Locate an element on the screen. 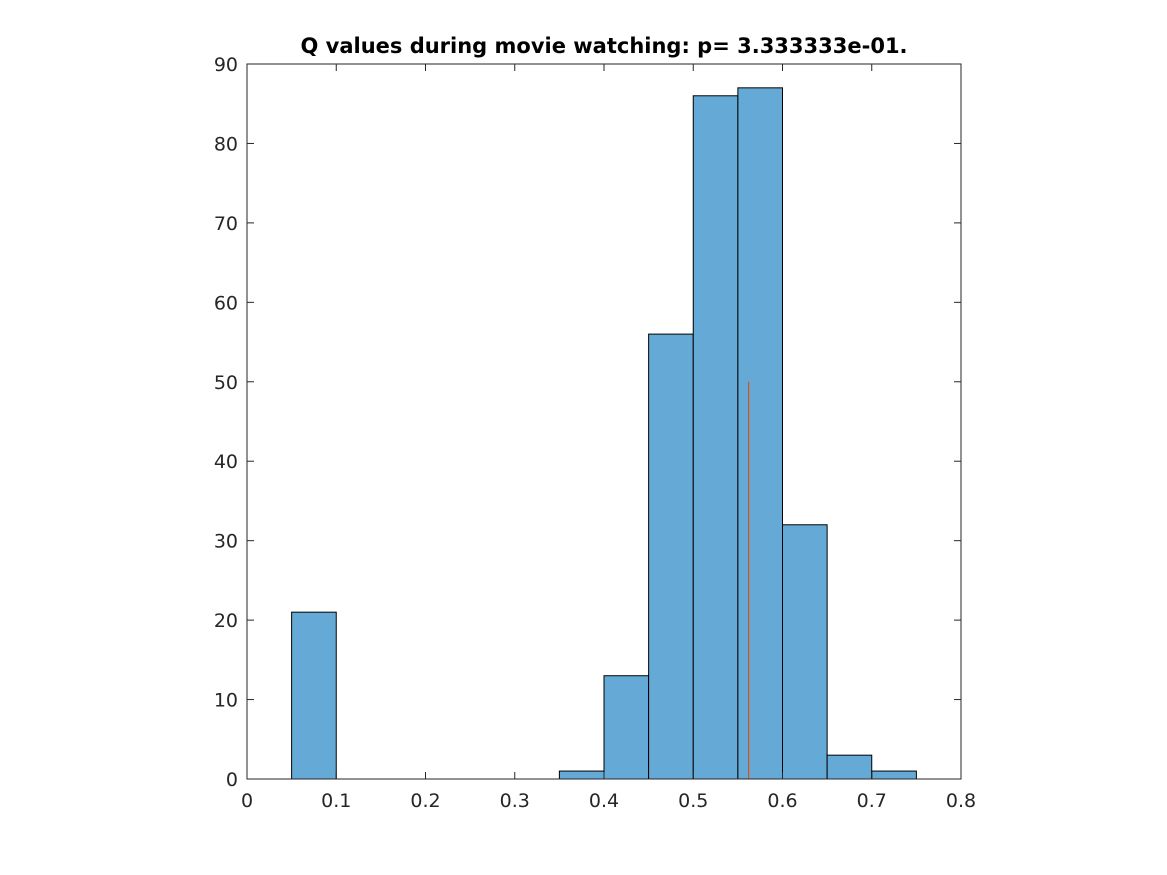 The width and height of the screenshot is (1167, 875). x-tick-label: 0.8 is located at coordinates (961, 801).